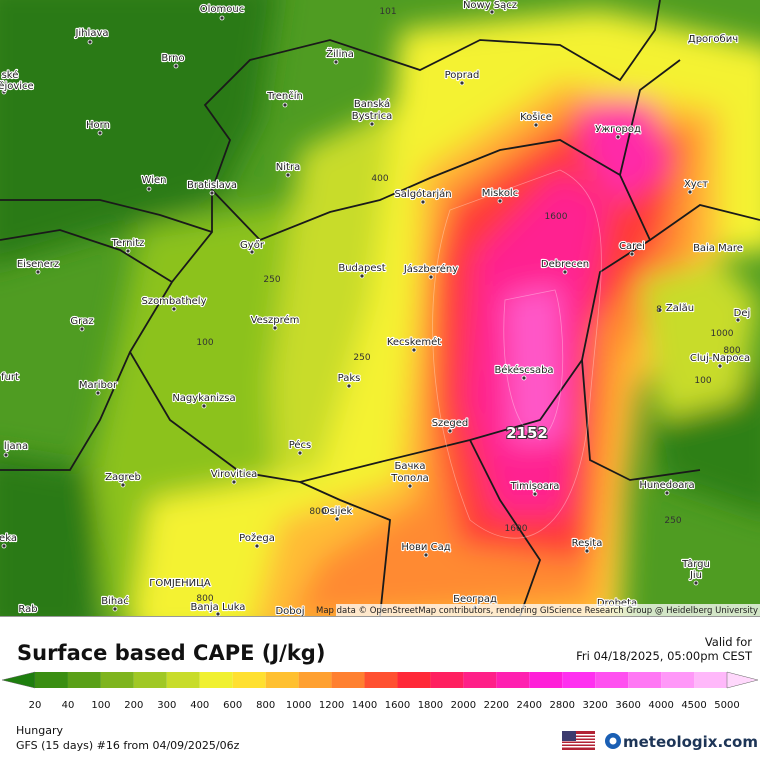  What do you see at coordinates (289, 611) in the screenshot?
I see `city-label: Doboj` at bounding box center [289, 611].